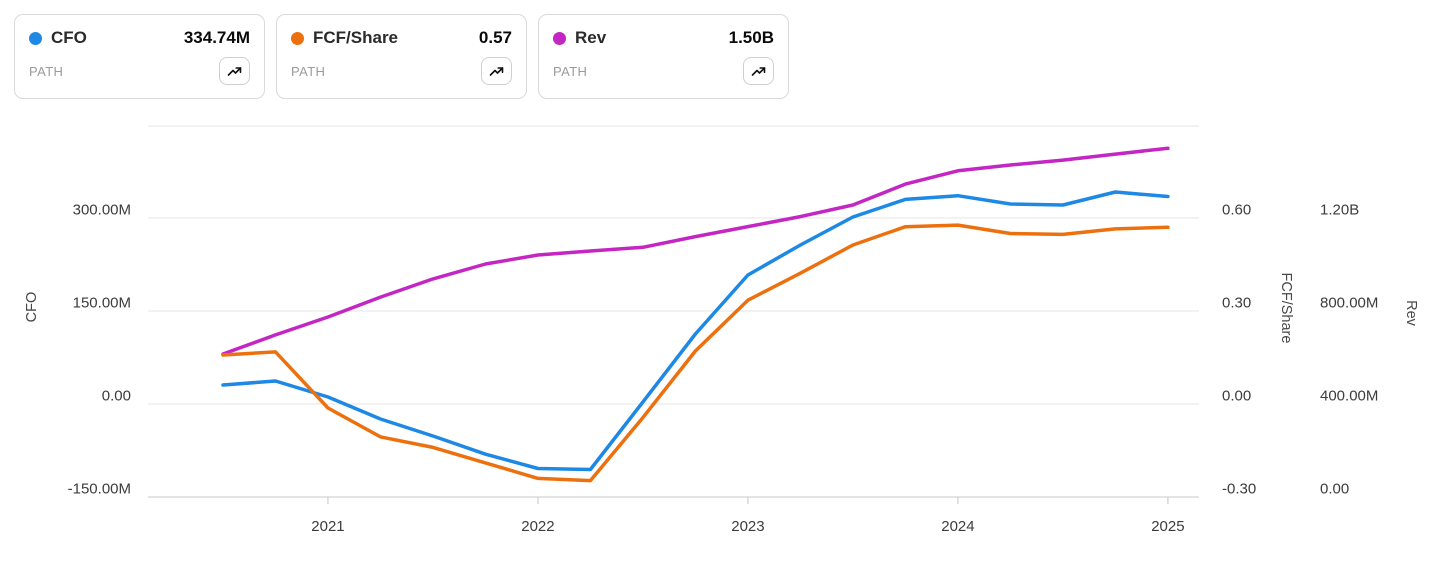  Describe the element at coordinates (35, 38) in the screenshot. I see `cfo-series-color-dot` at that location.